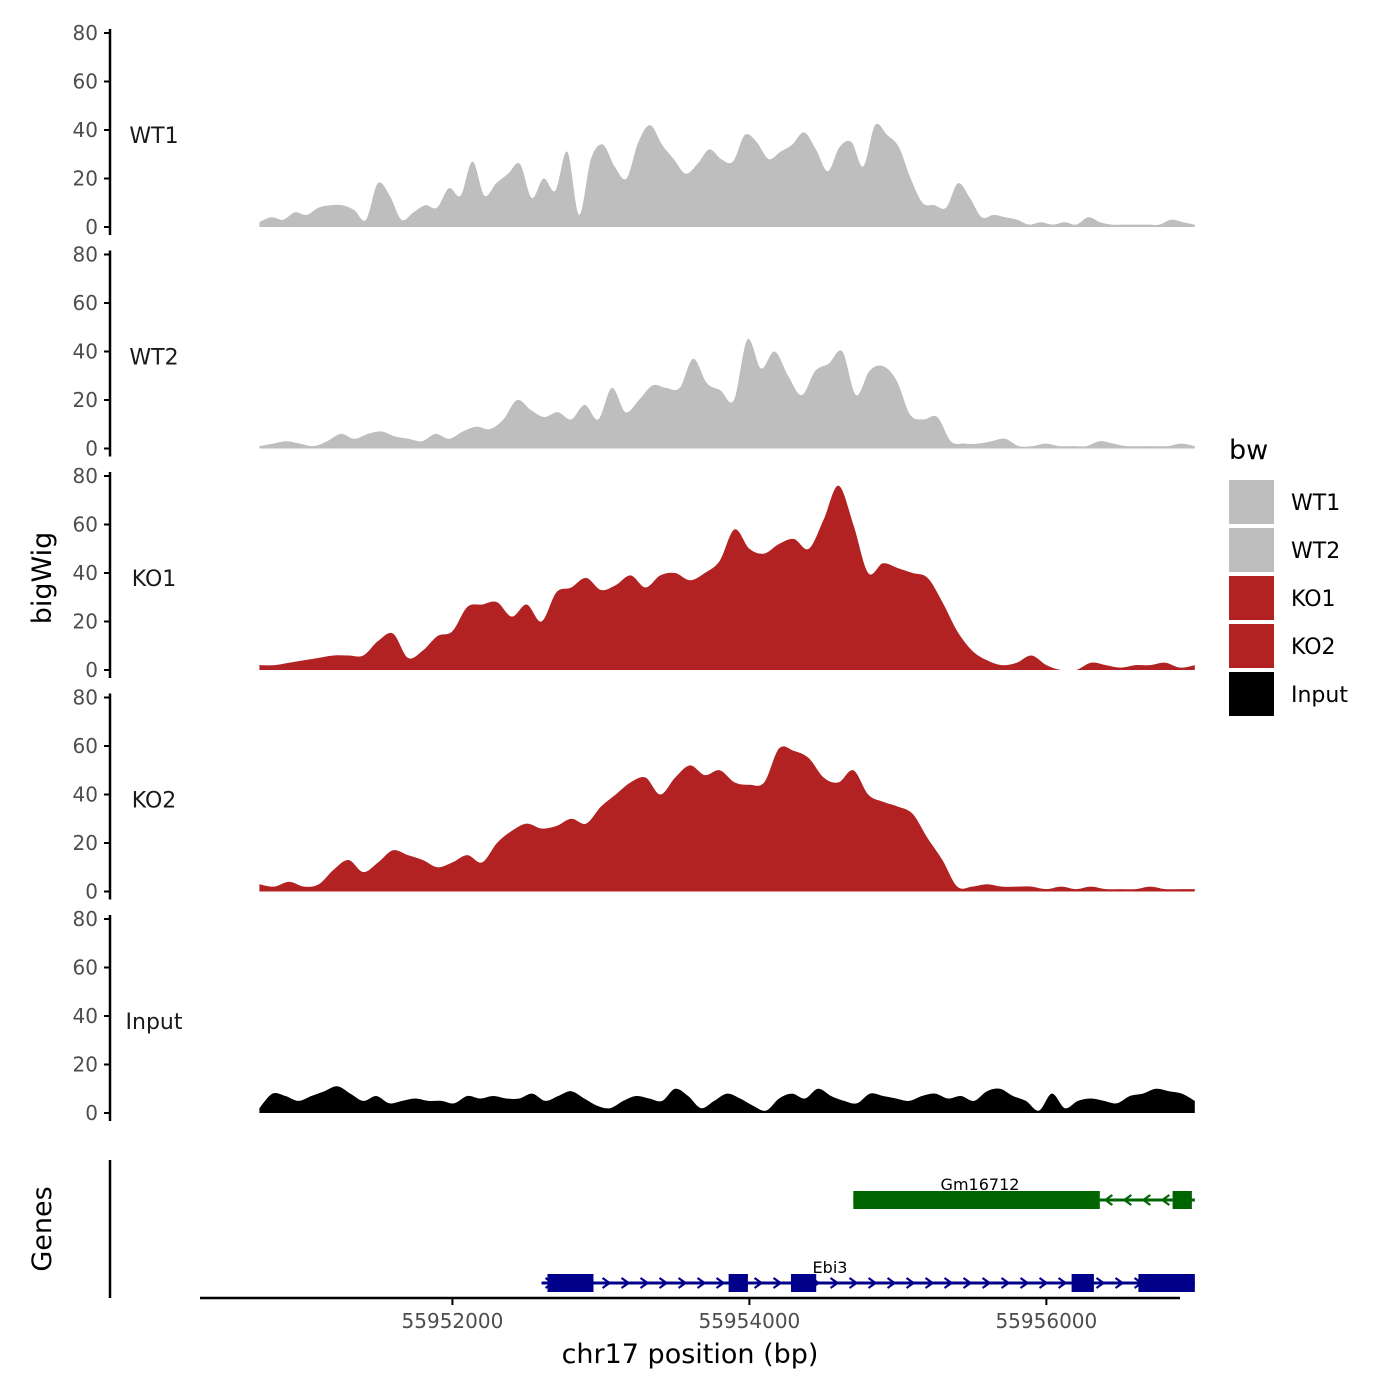 This screenshot has height=1400, width=1400. What do you see at coordinates (651, 1229) in the screenshot?
I see `genes-group: Gm16712 Ebi3` at bounding box center [651, 1229].